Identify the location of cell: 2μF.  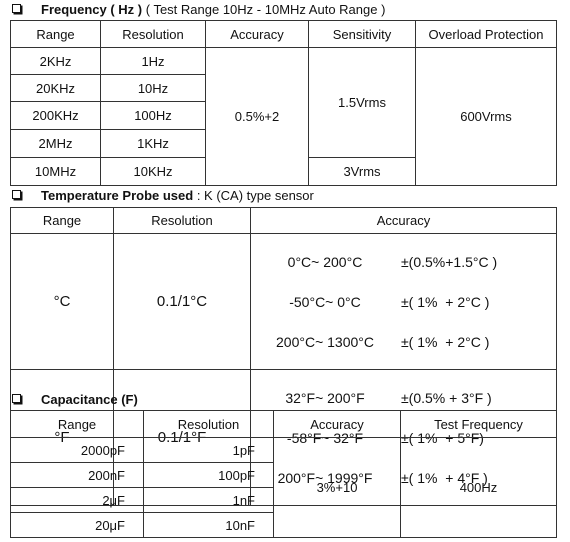
(77, 500).